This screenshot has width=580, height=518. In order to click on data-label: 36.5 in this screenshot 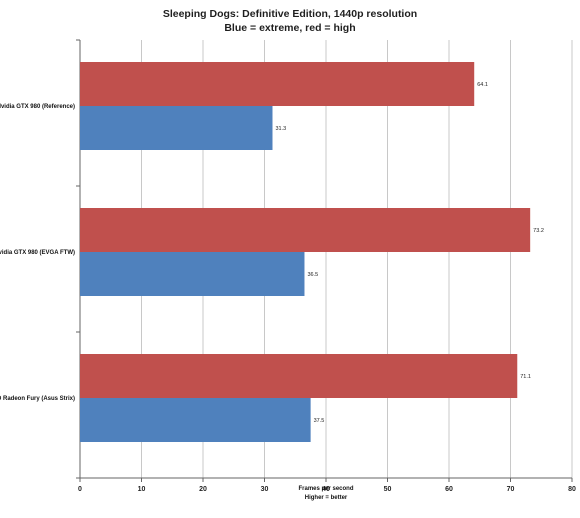, I will do `click(312, 275)`.